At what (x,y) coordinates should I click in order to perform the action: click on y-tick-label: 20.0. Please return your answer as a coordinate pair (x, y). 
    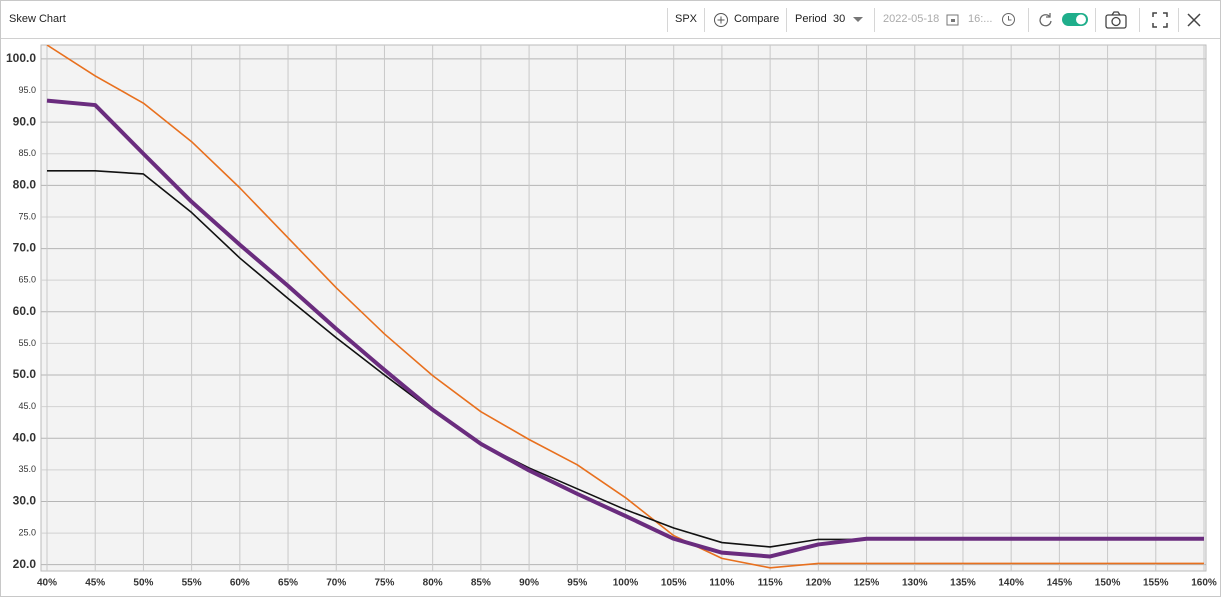
    Looking at the image, I should click on (25, 564).